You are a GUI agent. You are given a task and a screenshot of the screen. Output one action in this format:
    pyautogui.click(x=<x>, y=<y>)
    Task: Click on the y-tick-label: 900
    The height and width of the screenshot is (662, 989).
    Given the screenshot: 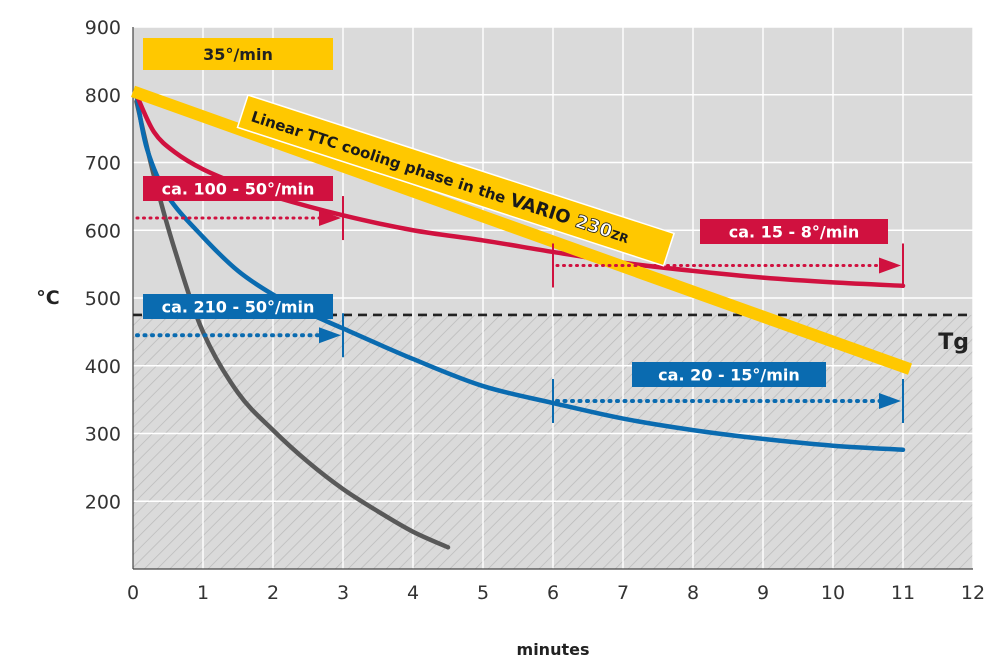 What is the action you would take?
    pyautogui.click(x=103, y=28)
    